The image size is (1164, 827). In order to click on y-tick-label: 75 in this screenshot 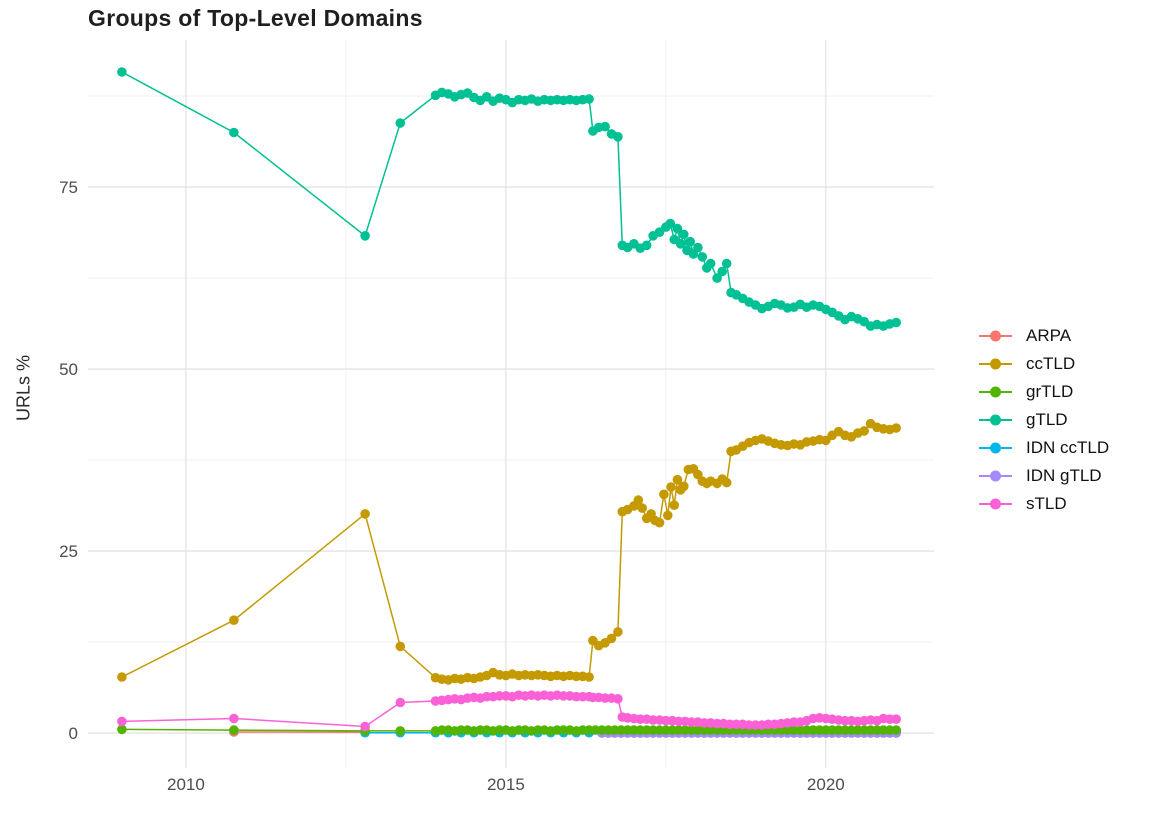, I will do `click(68, 187)`.